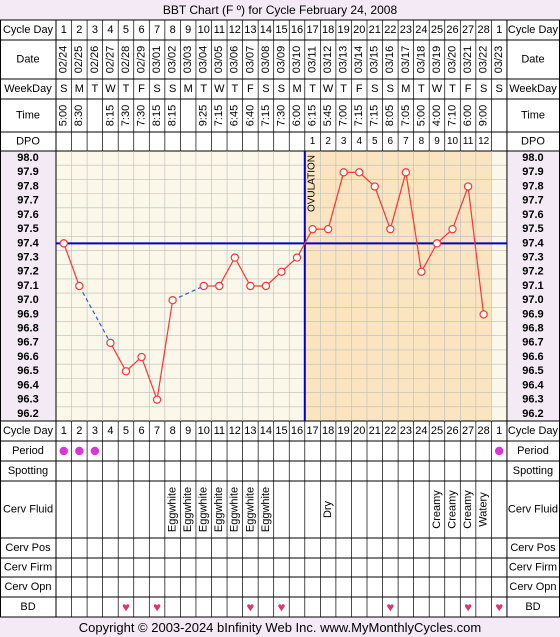 The image size is (560, 637). Describe the element at coordinates (250, 431) in the screenshot. I see `cycle-day-label: 13` at that location.